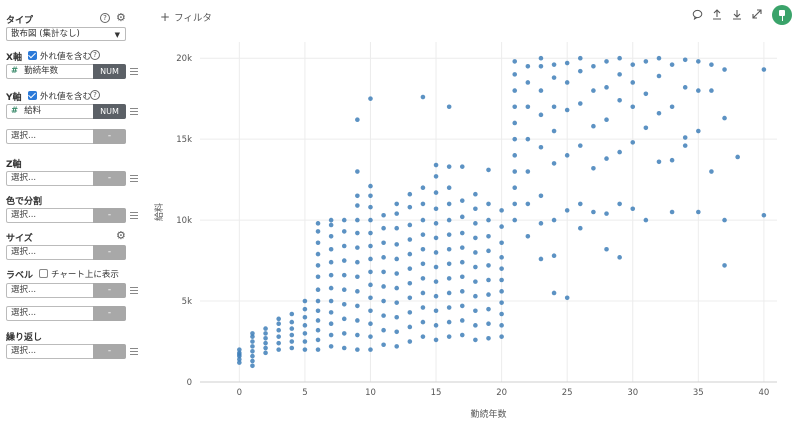  I want to click on pin-icon, so click(782, 15).